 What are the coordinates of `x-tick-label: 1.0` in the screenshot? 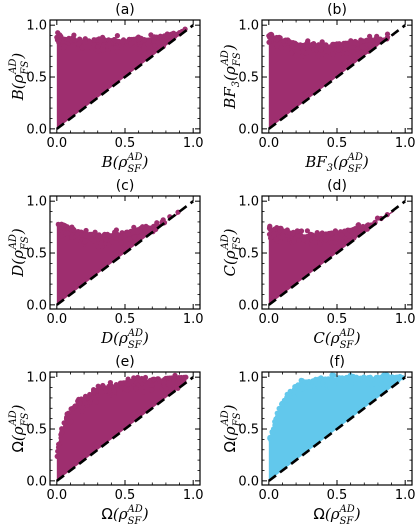 It's located at (193, 495).